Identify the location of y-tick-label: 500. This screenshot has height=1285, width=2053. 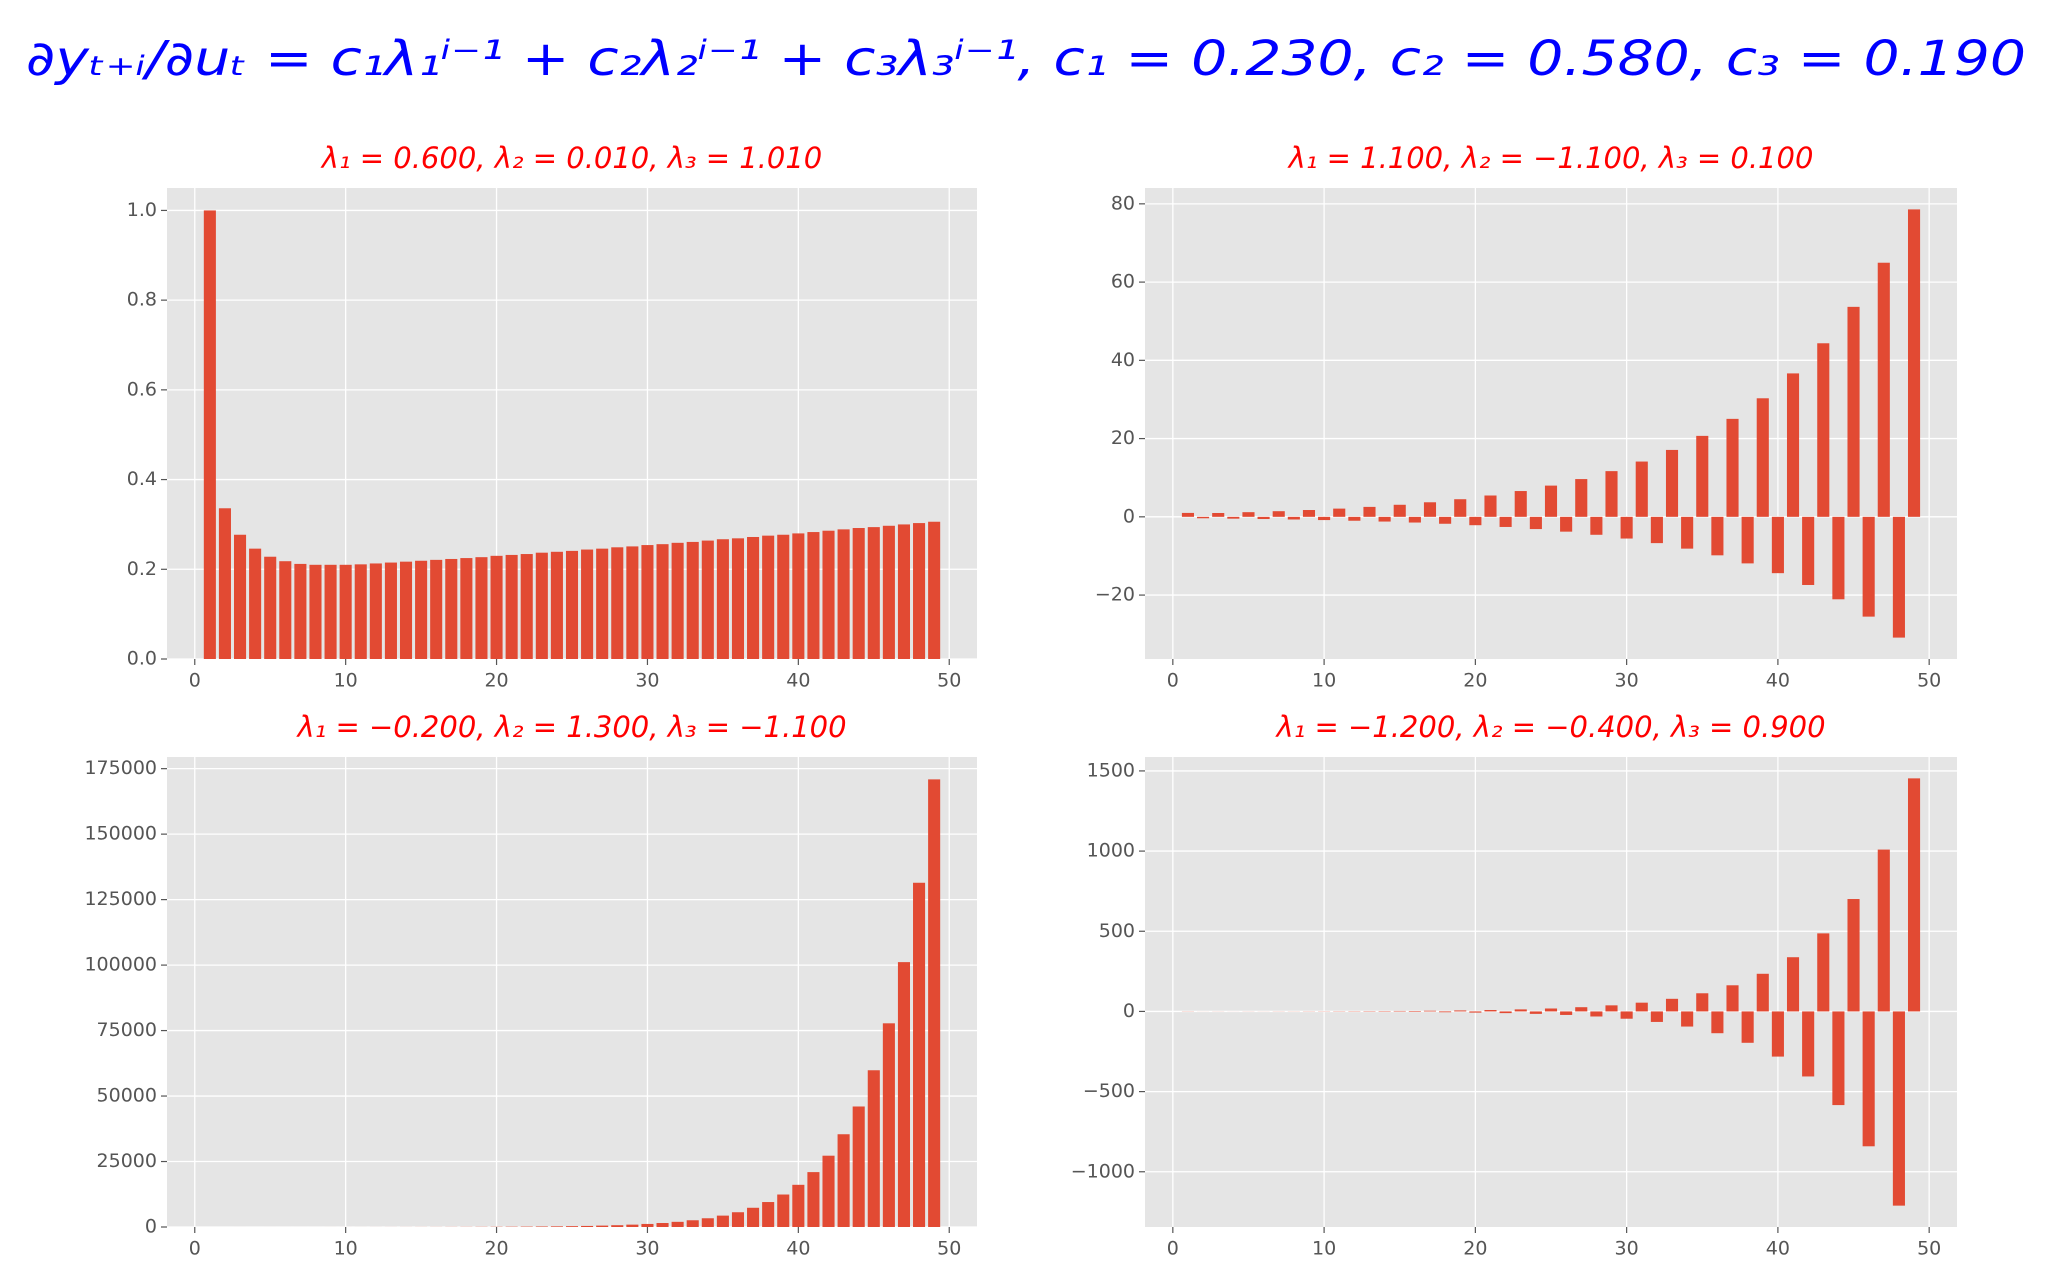
(1117, 931).